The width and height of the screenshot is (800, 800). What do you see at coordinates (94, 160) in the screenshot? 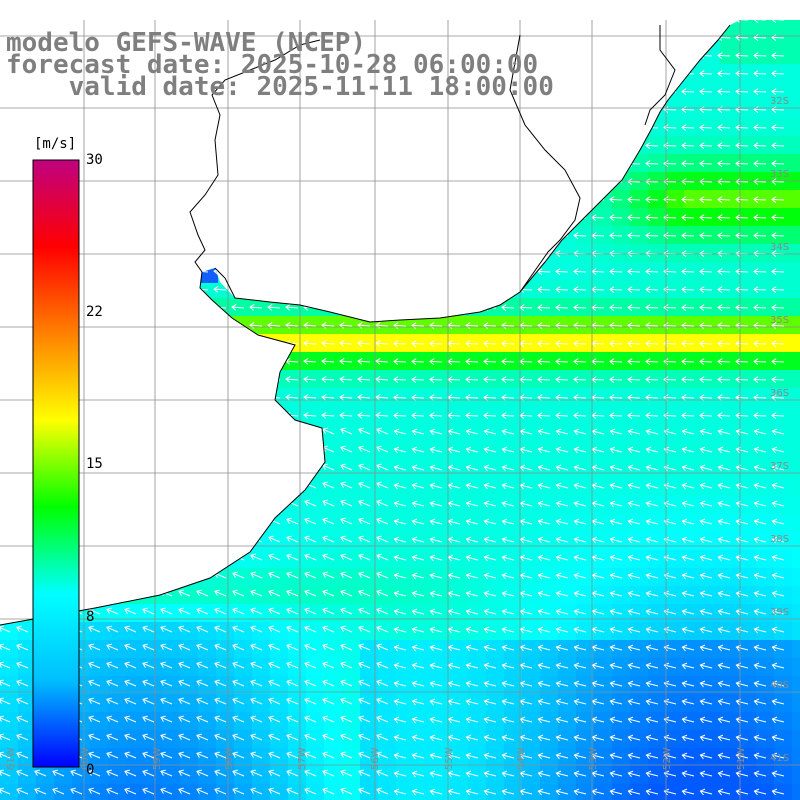
I see `colorbar-tick-30: 30` at bounding box center [94, 160].